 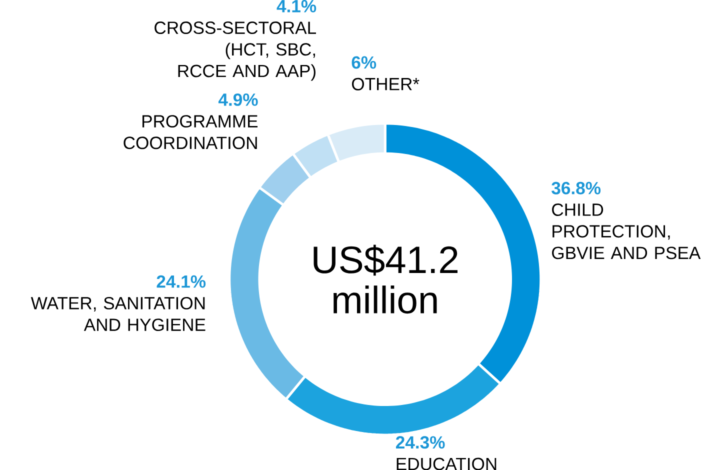 I want to click on slice-label: WATER, SANITATION AND HYGIENE, so click(x=118, y=313).